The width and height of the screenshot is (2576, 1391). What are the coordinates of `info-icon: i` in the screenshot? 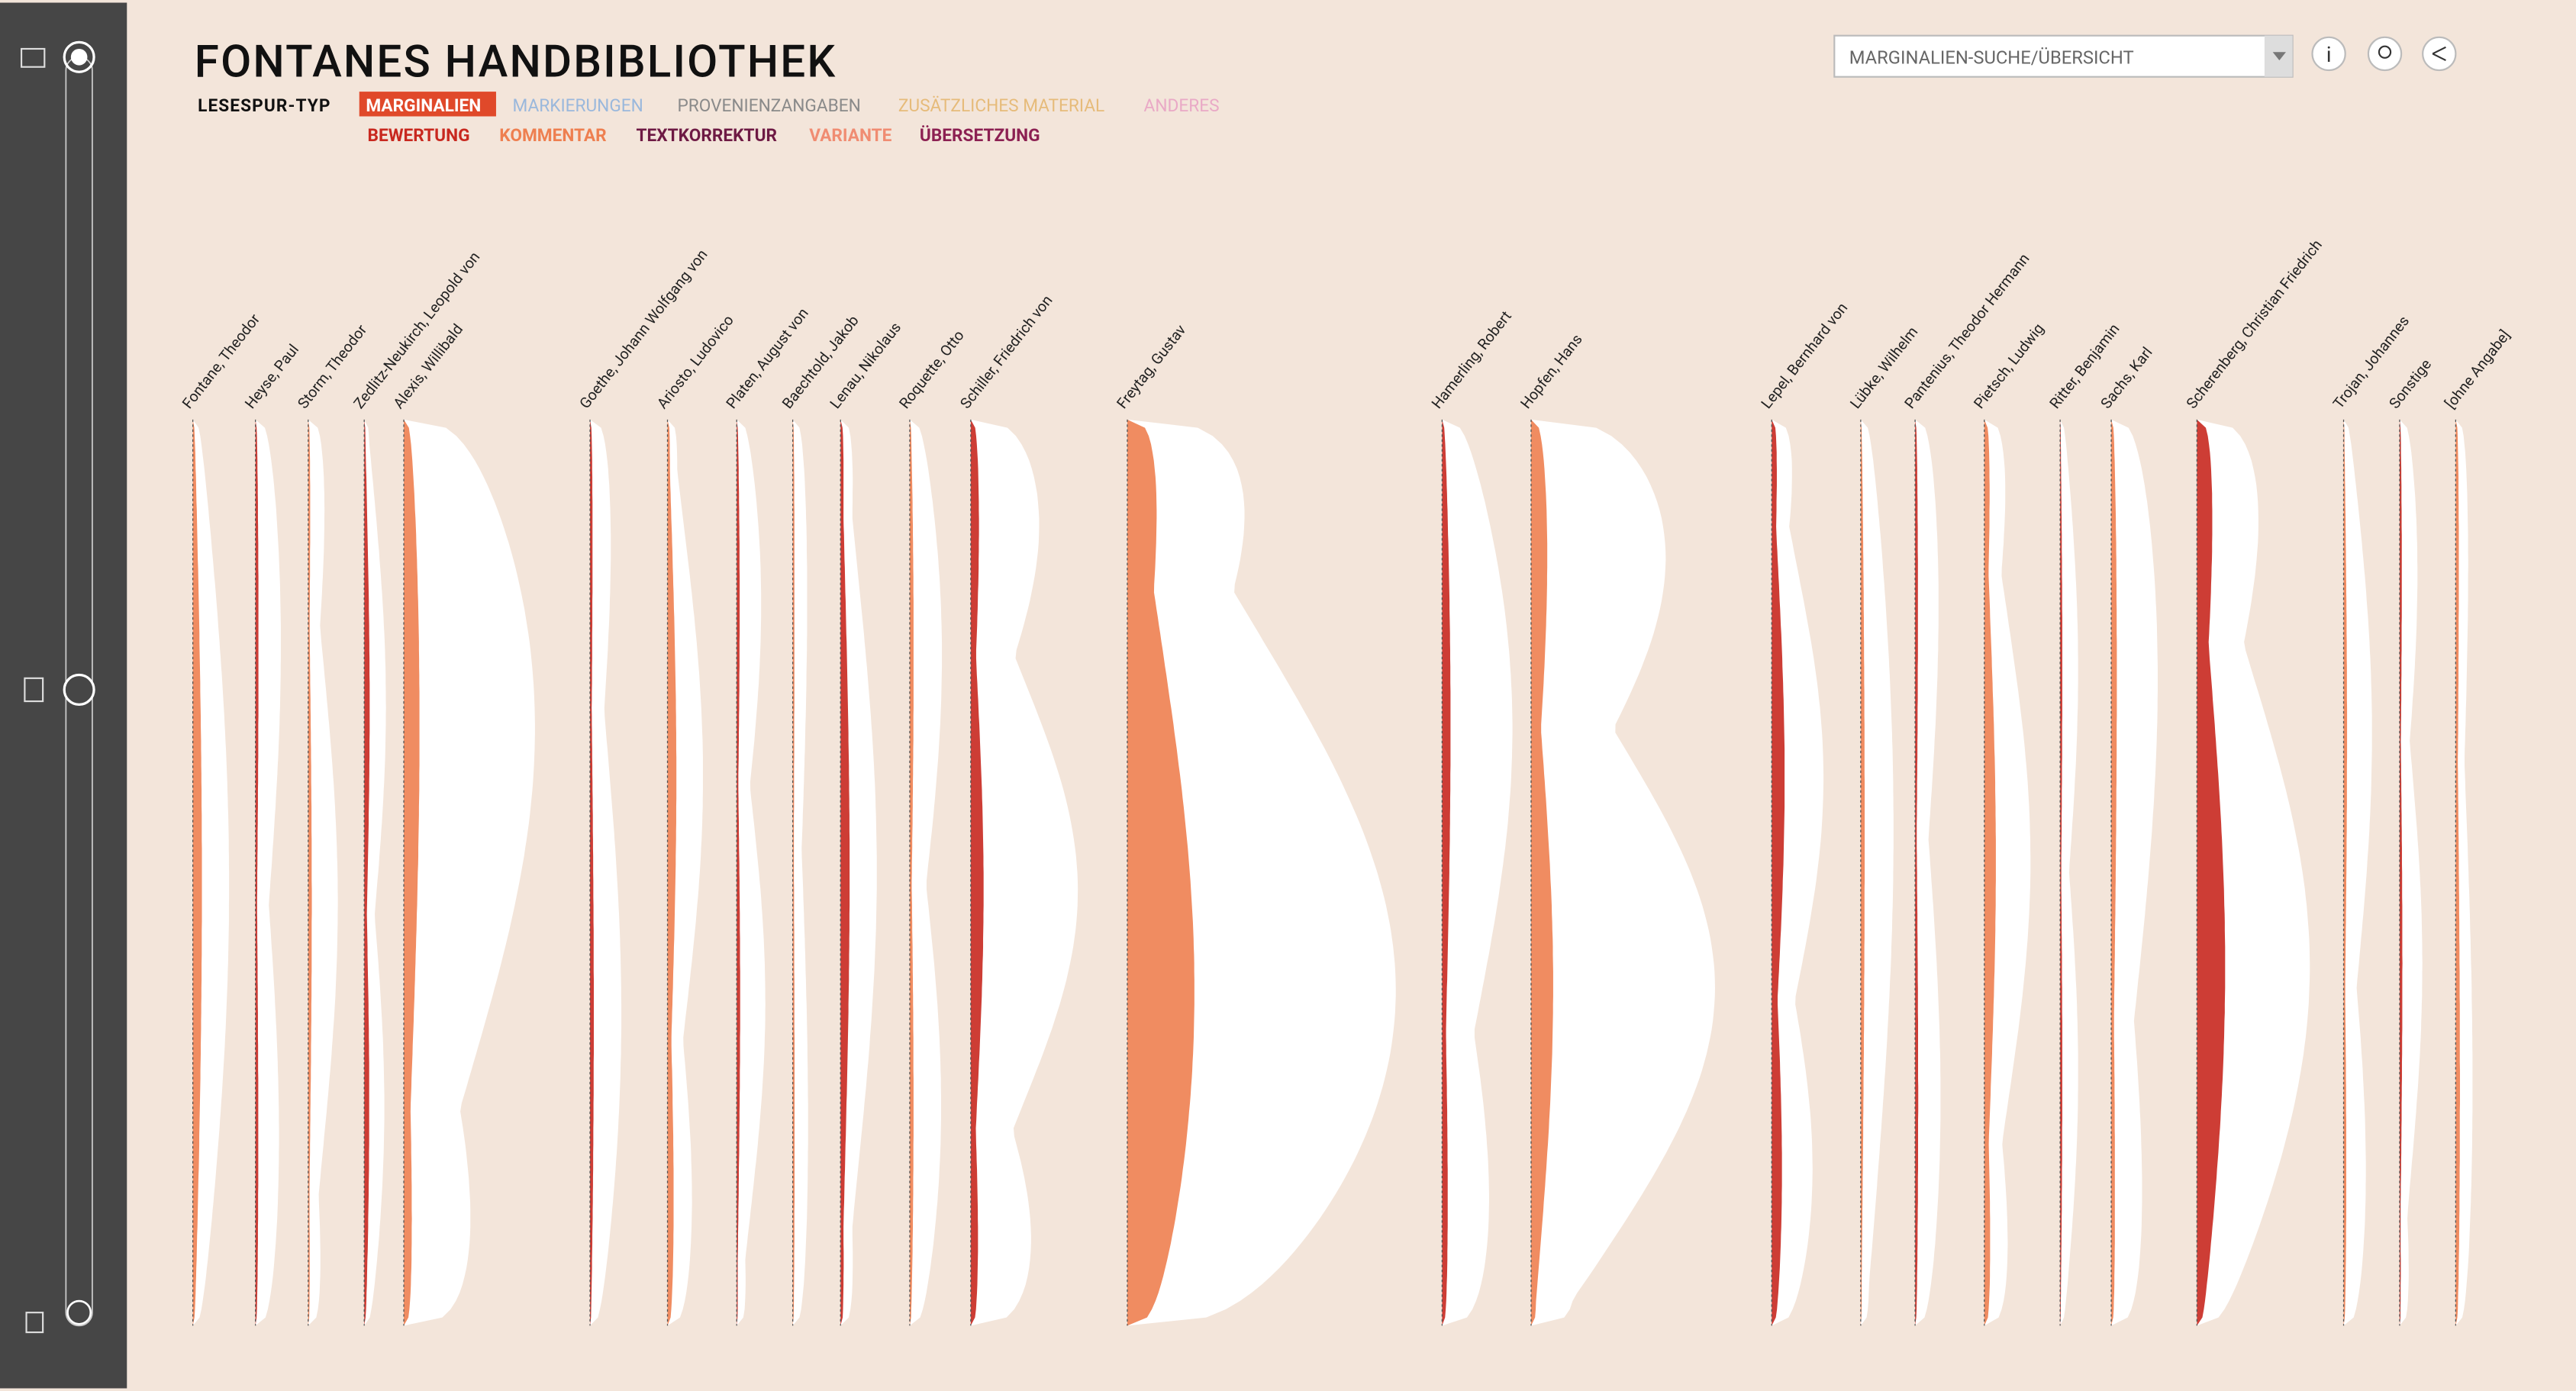 It's located at (2329, 54).